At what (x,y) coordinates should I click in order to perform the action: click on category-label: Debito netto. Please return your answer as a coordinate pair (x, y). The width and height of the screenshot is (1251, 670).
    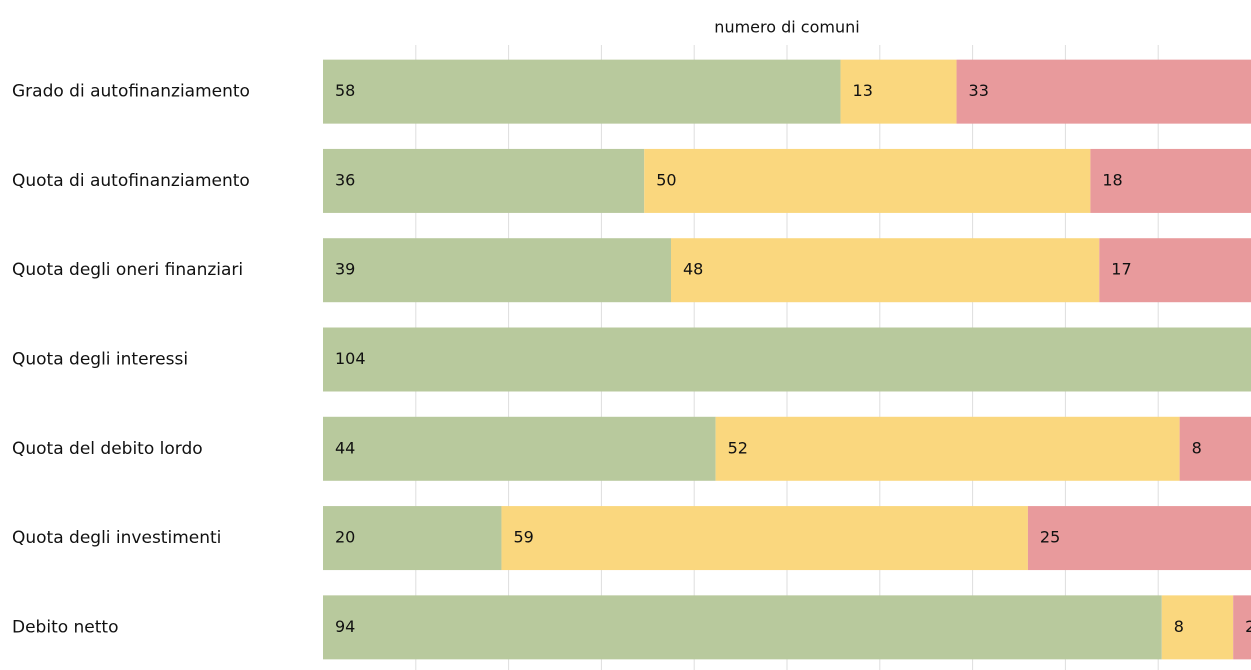
    Looking at the image, I should click on (65, 627).